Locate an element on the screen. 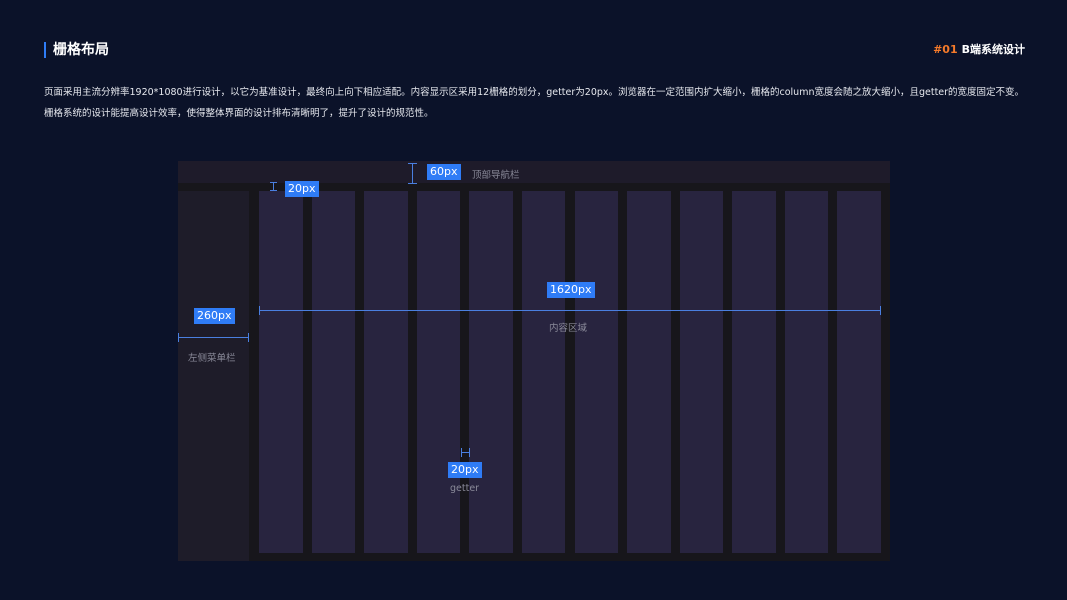 The image size is (1067, 600). sidebar-width-marker is located at coordinates (213, 337).